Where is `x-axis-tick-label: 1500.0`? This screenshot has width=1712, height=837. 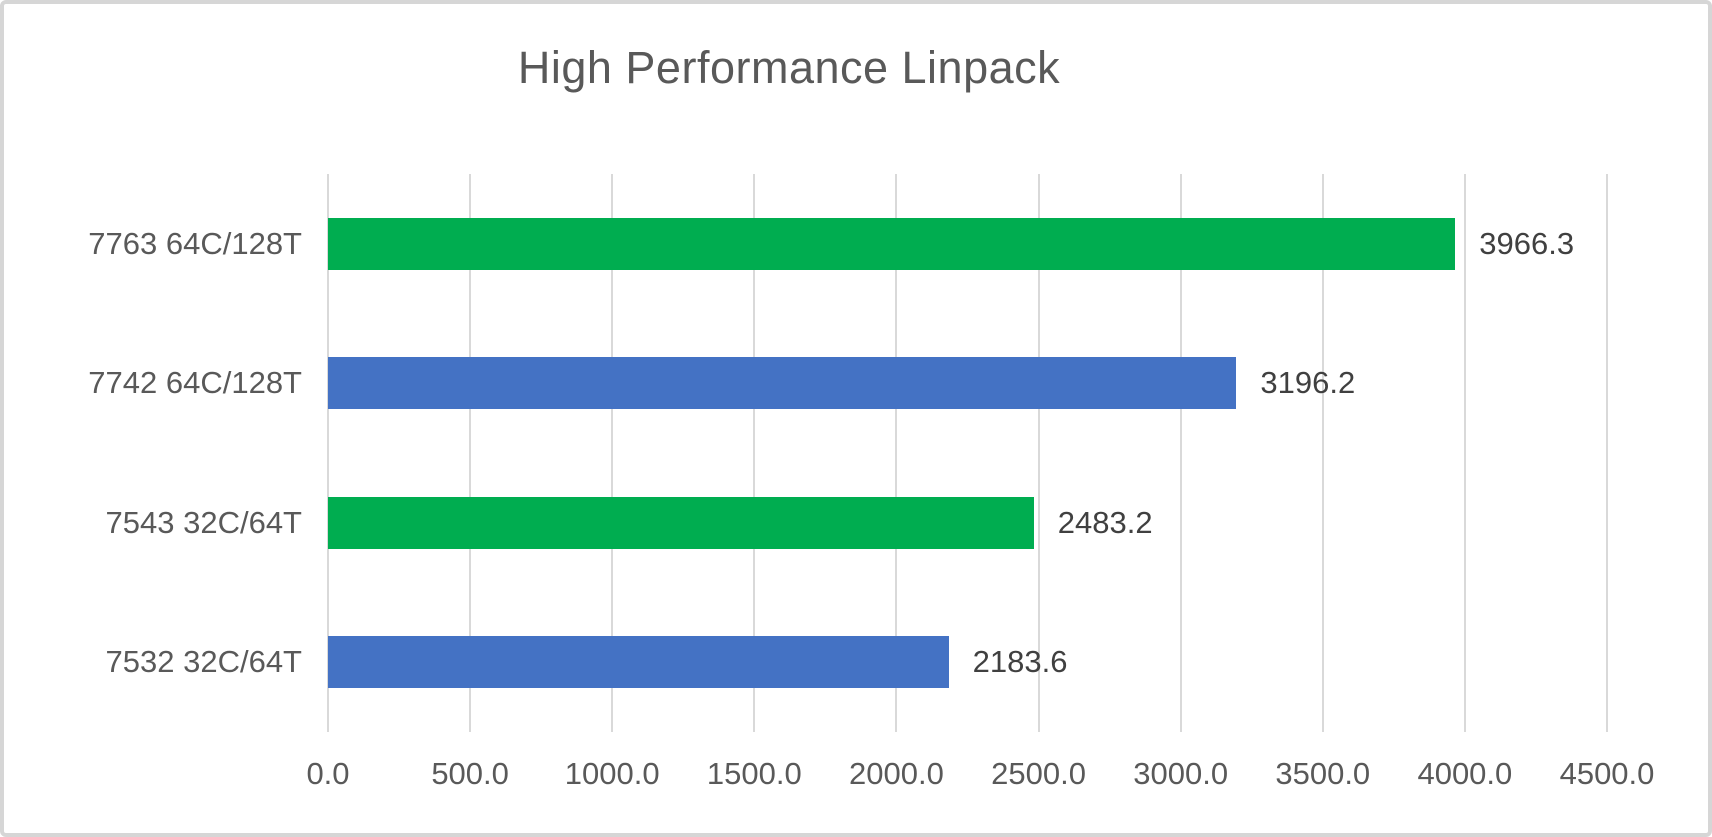
x-axis-tick-label: 1500.0 is located at coordinates (754, 773).